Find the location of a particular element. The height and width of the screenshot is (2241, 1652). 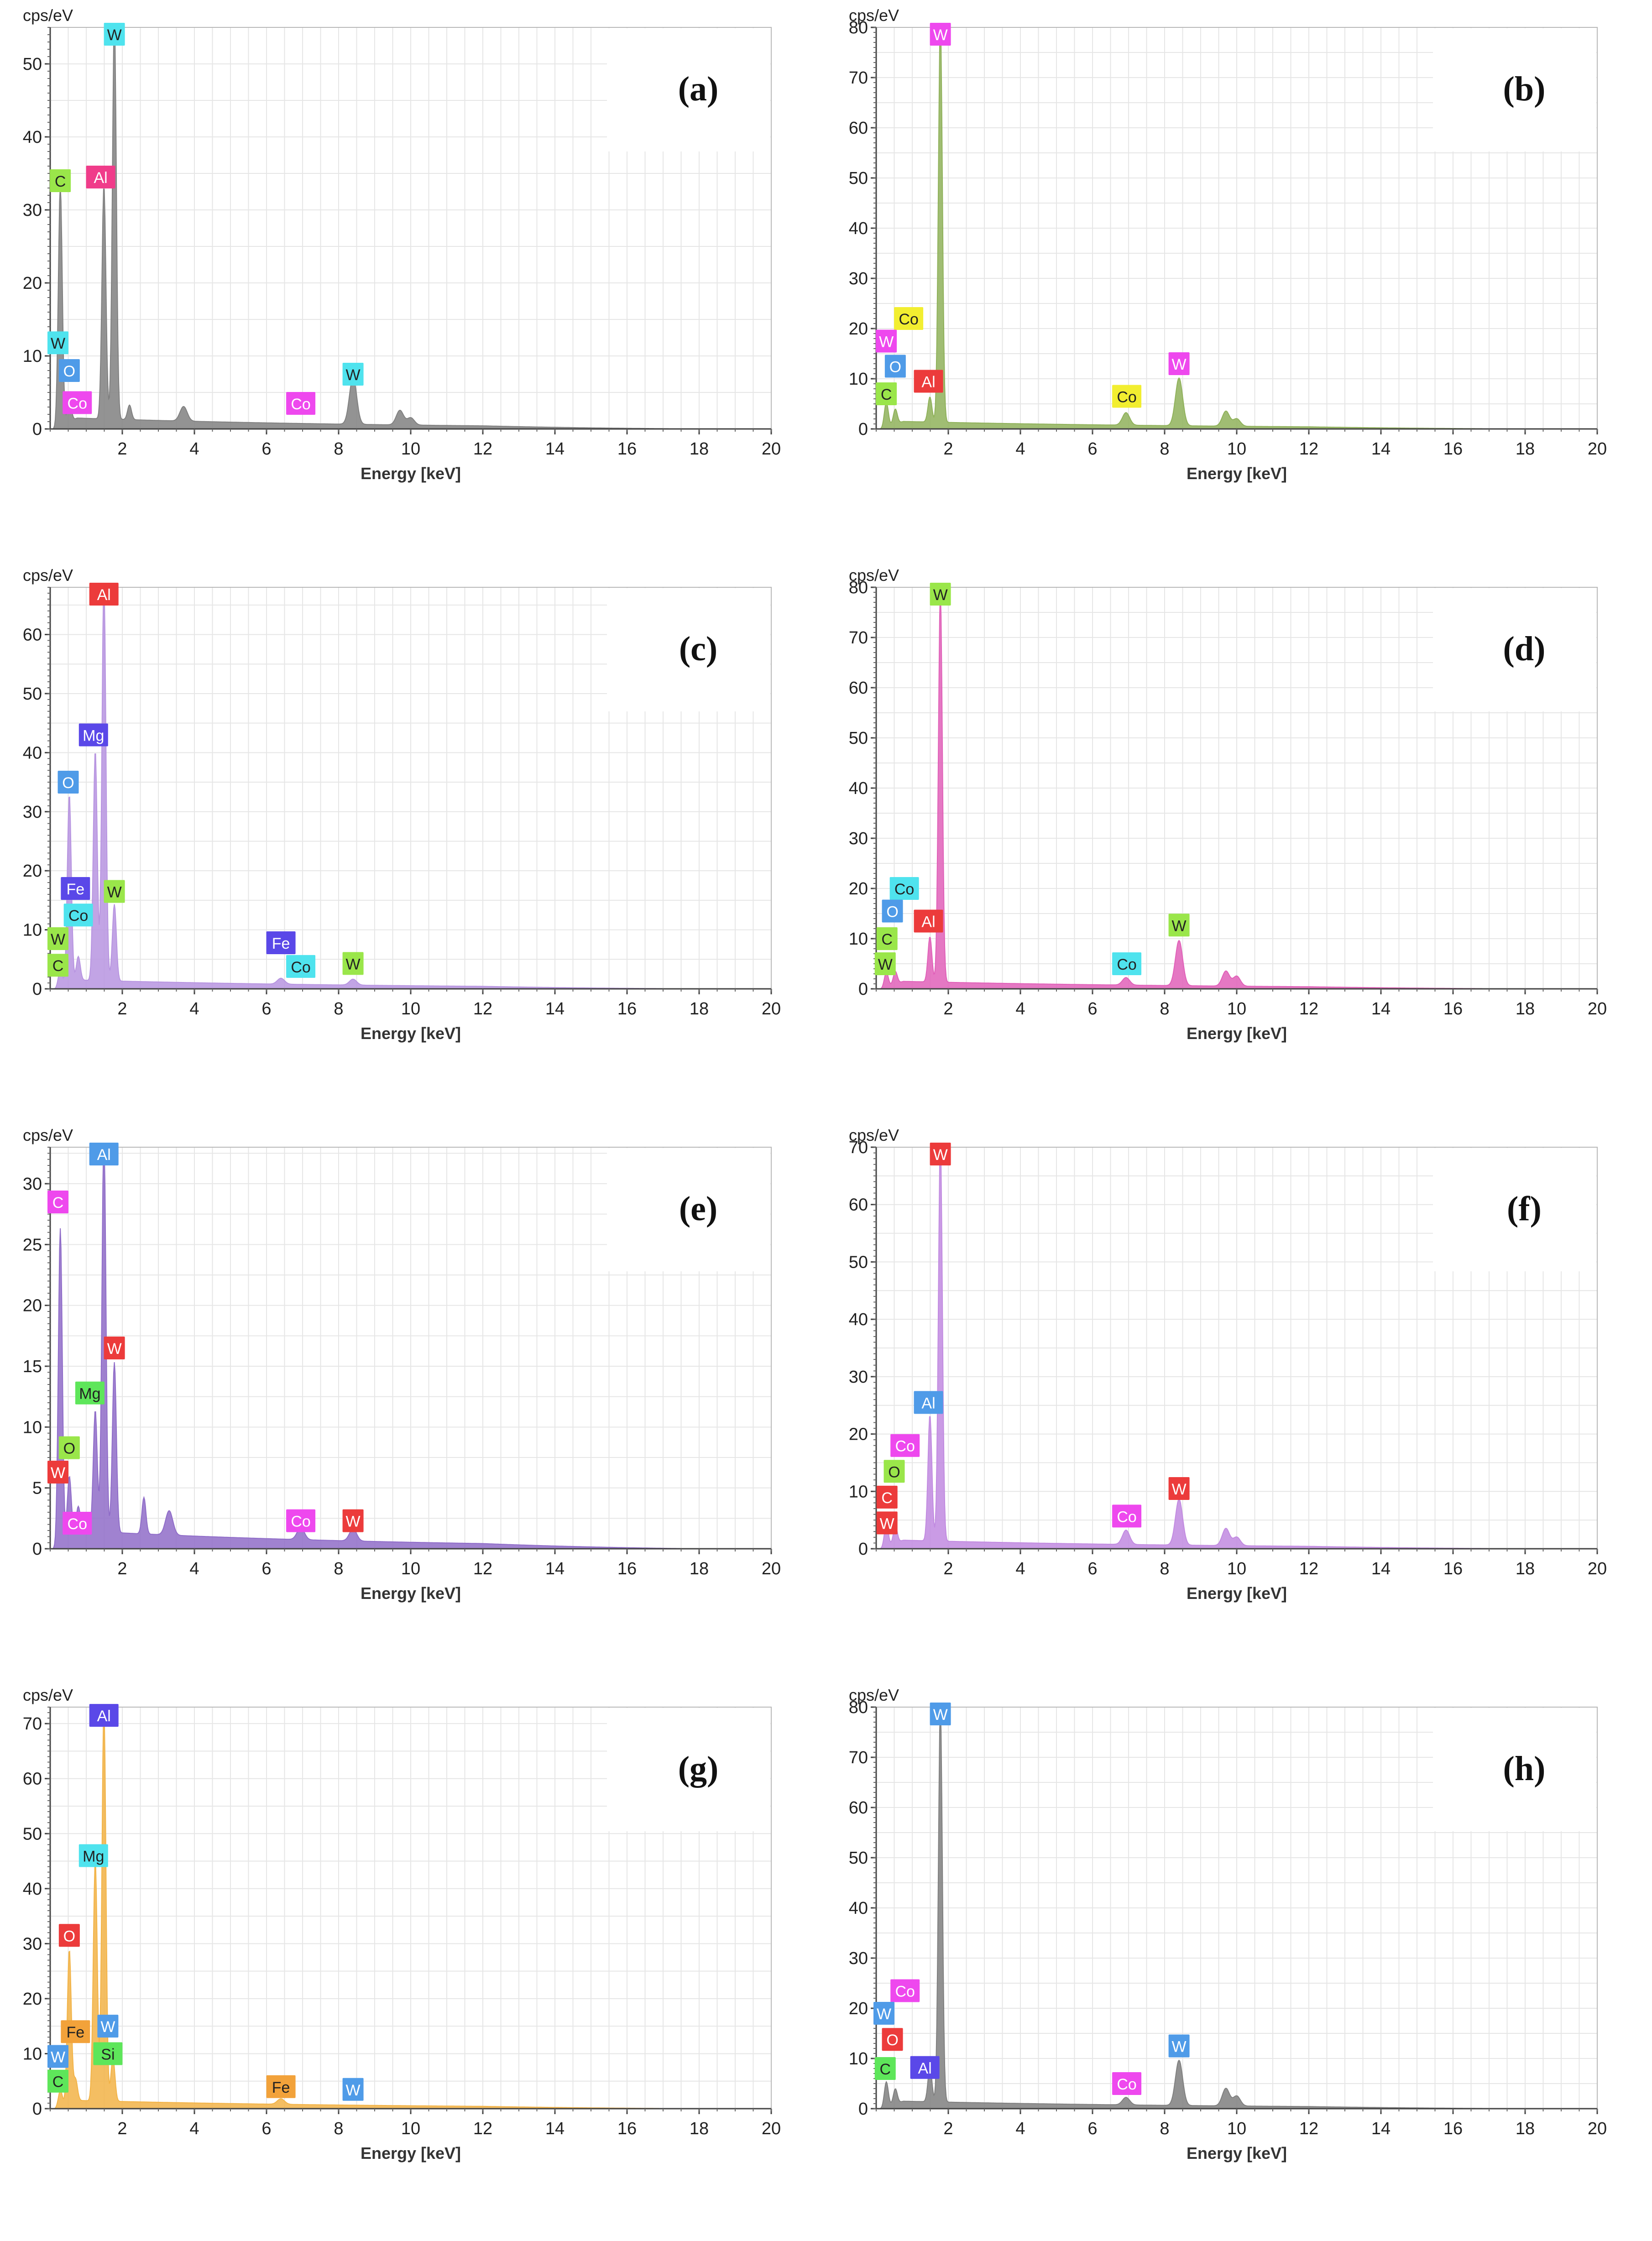

x-tick-label: 2 is located at coordinates (122, 1009).